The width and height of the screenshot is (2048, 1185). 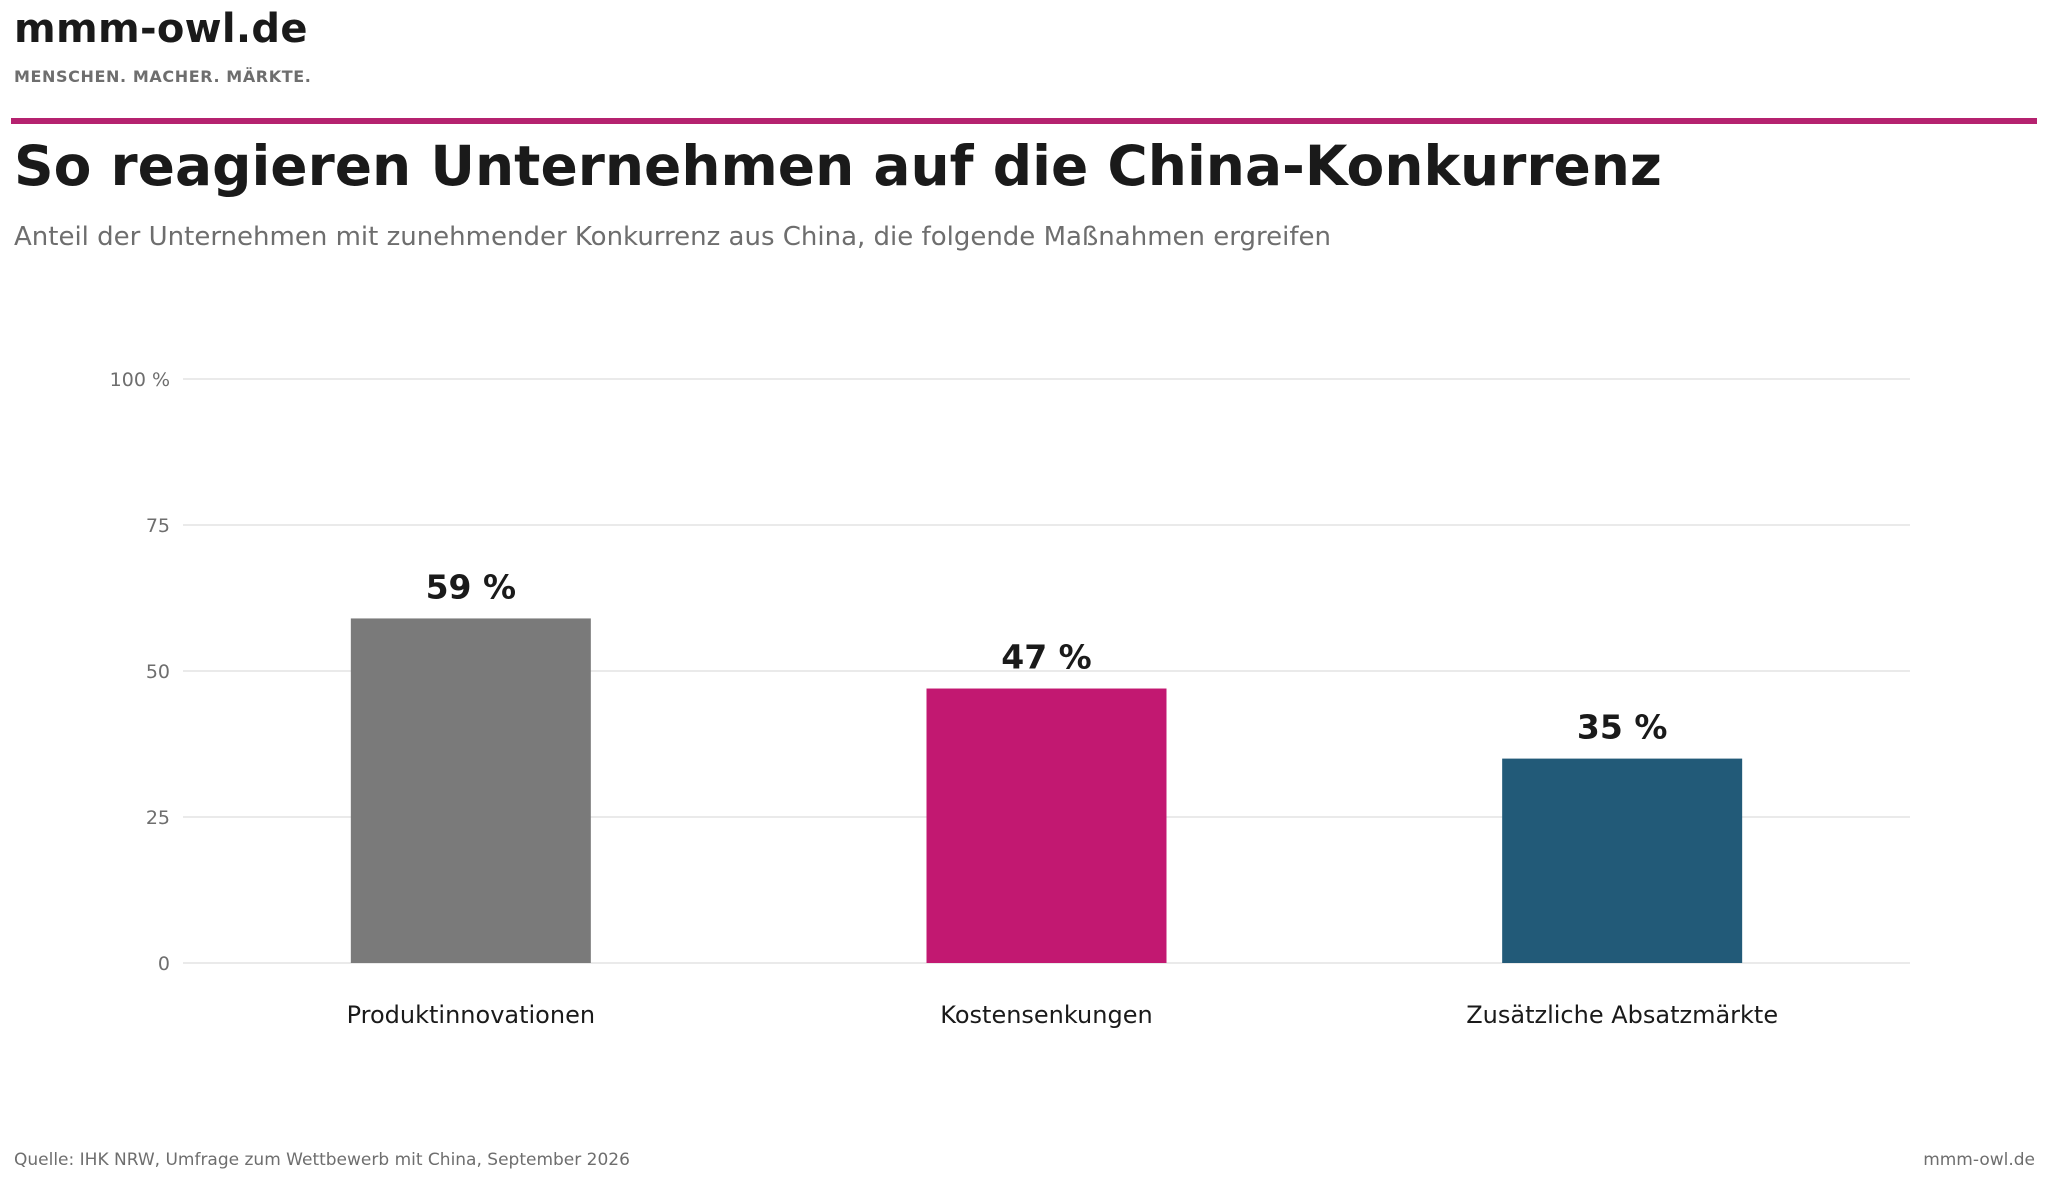 I want to click on value-label: 47 %, so click(x=1046, y=657).